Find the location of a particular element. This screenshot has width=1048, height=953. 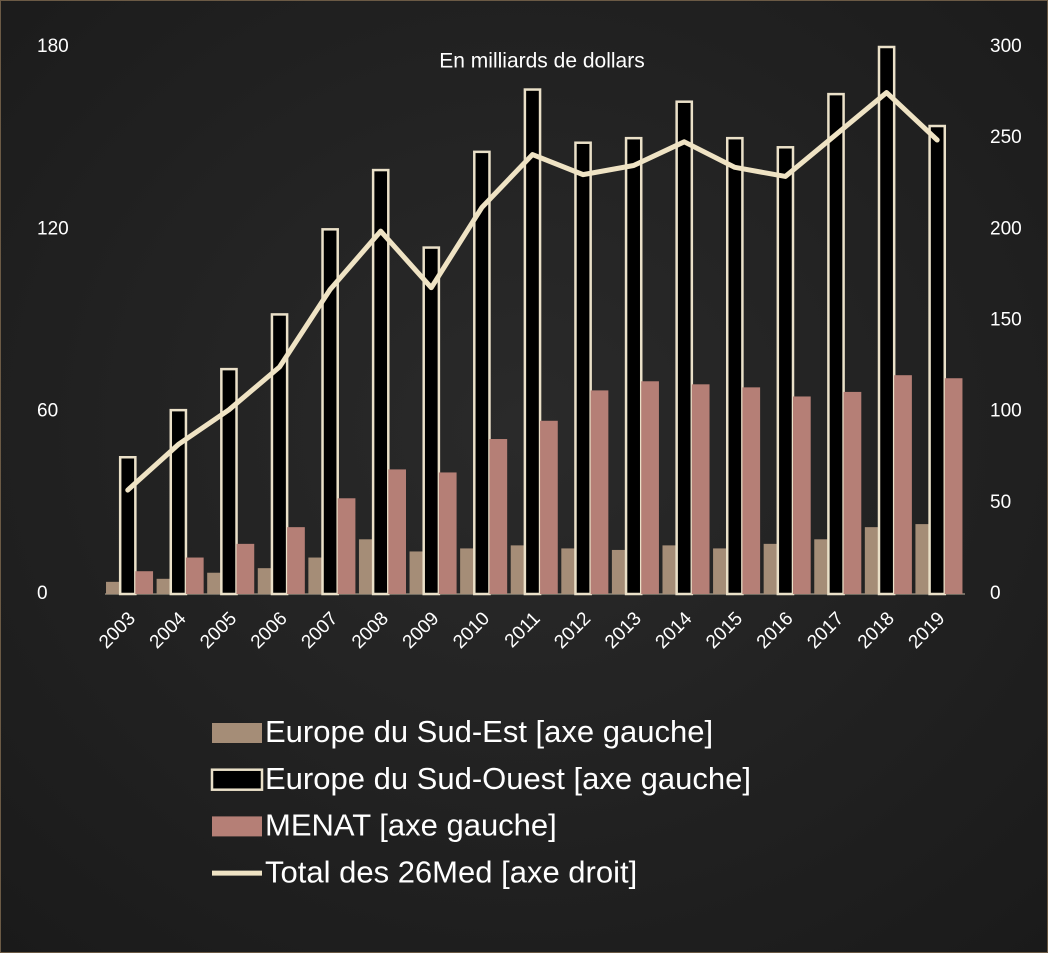

y2-tick-label: 100 is located at coordinates (1006, 411).